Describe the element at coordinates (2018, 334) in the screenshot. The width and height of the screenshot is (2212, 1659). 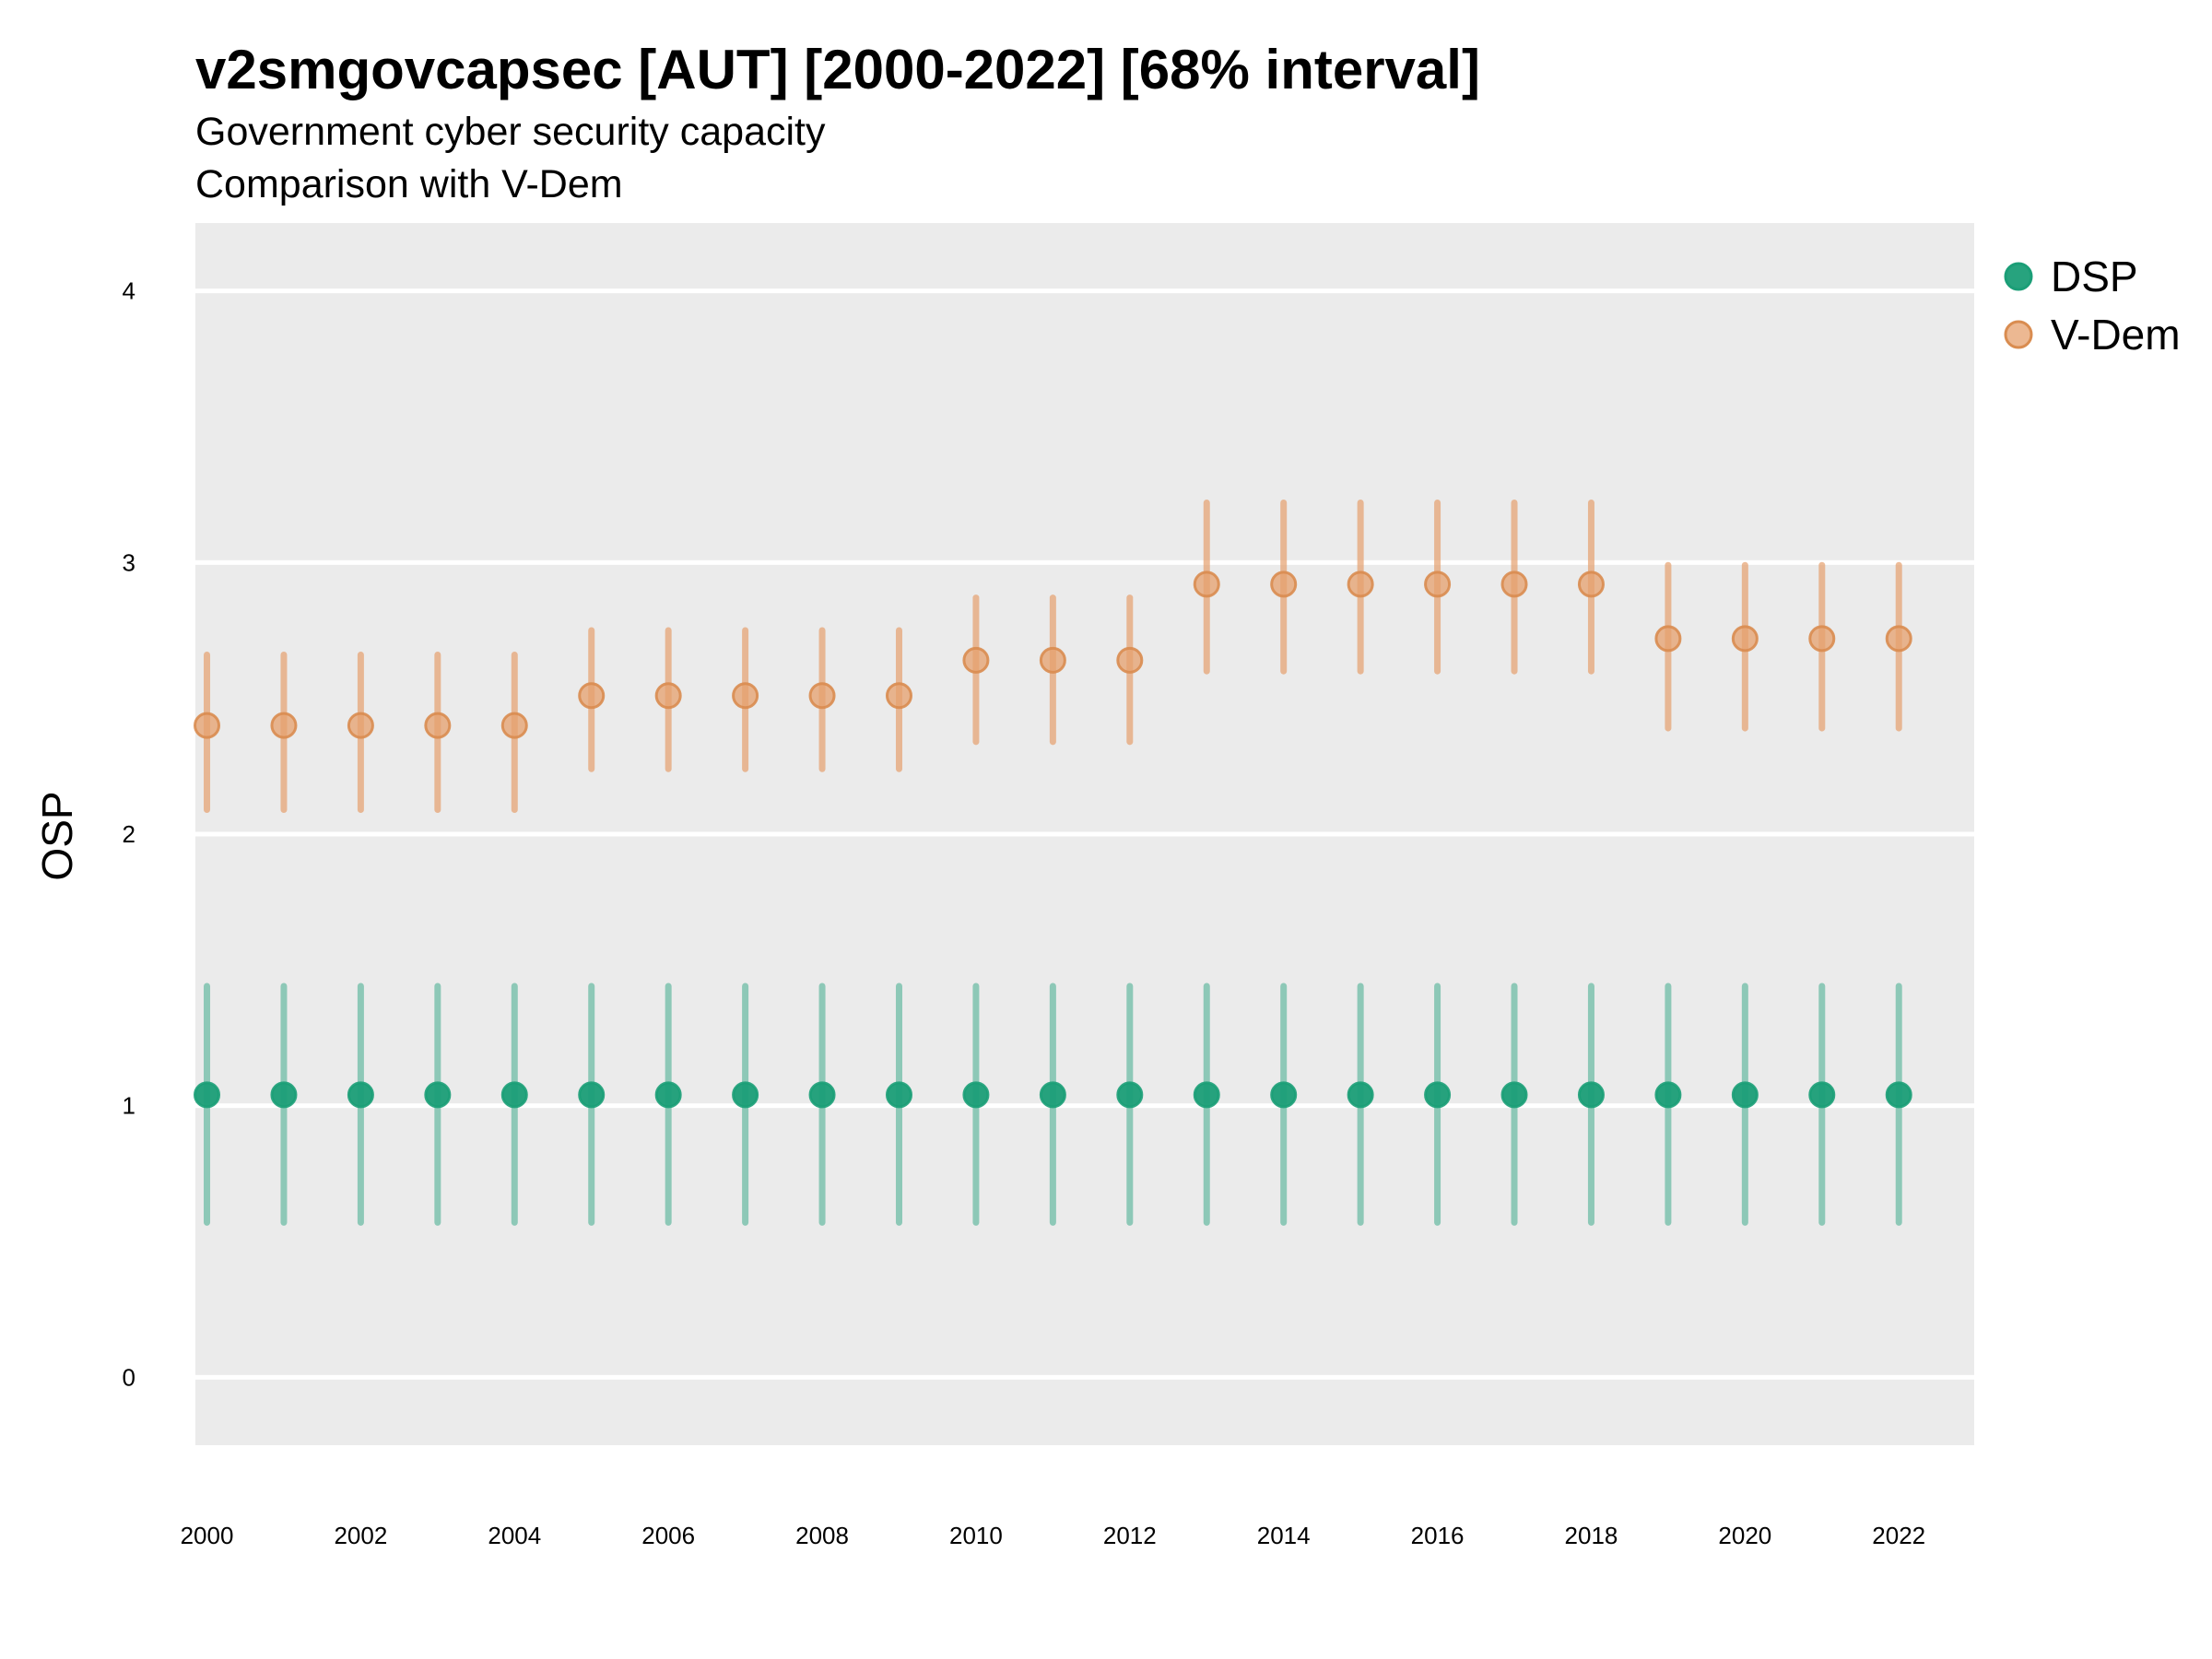
I see `legend-marker-vdem` at that location.